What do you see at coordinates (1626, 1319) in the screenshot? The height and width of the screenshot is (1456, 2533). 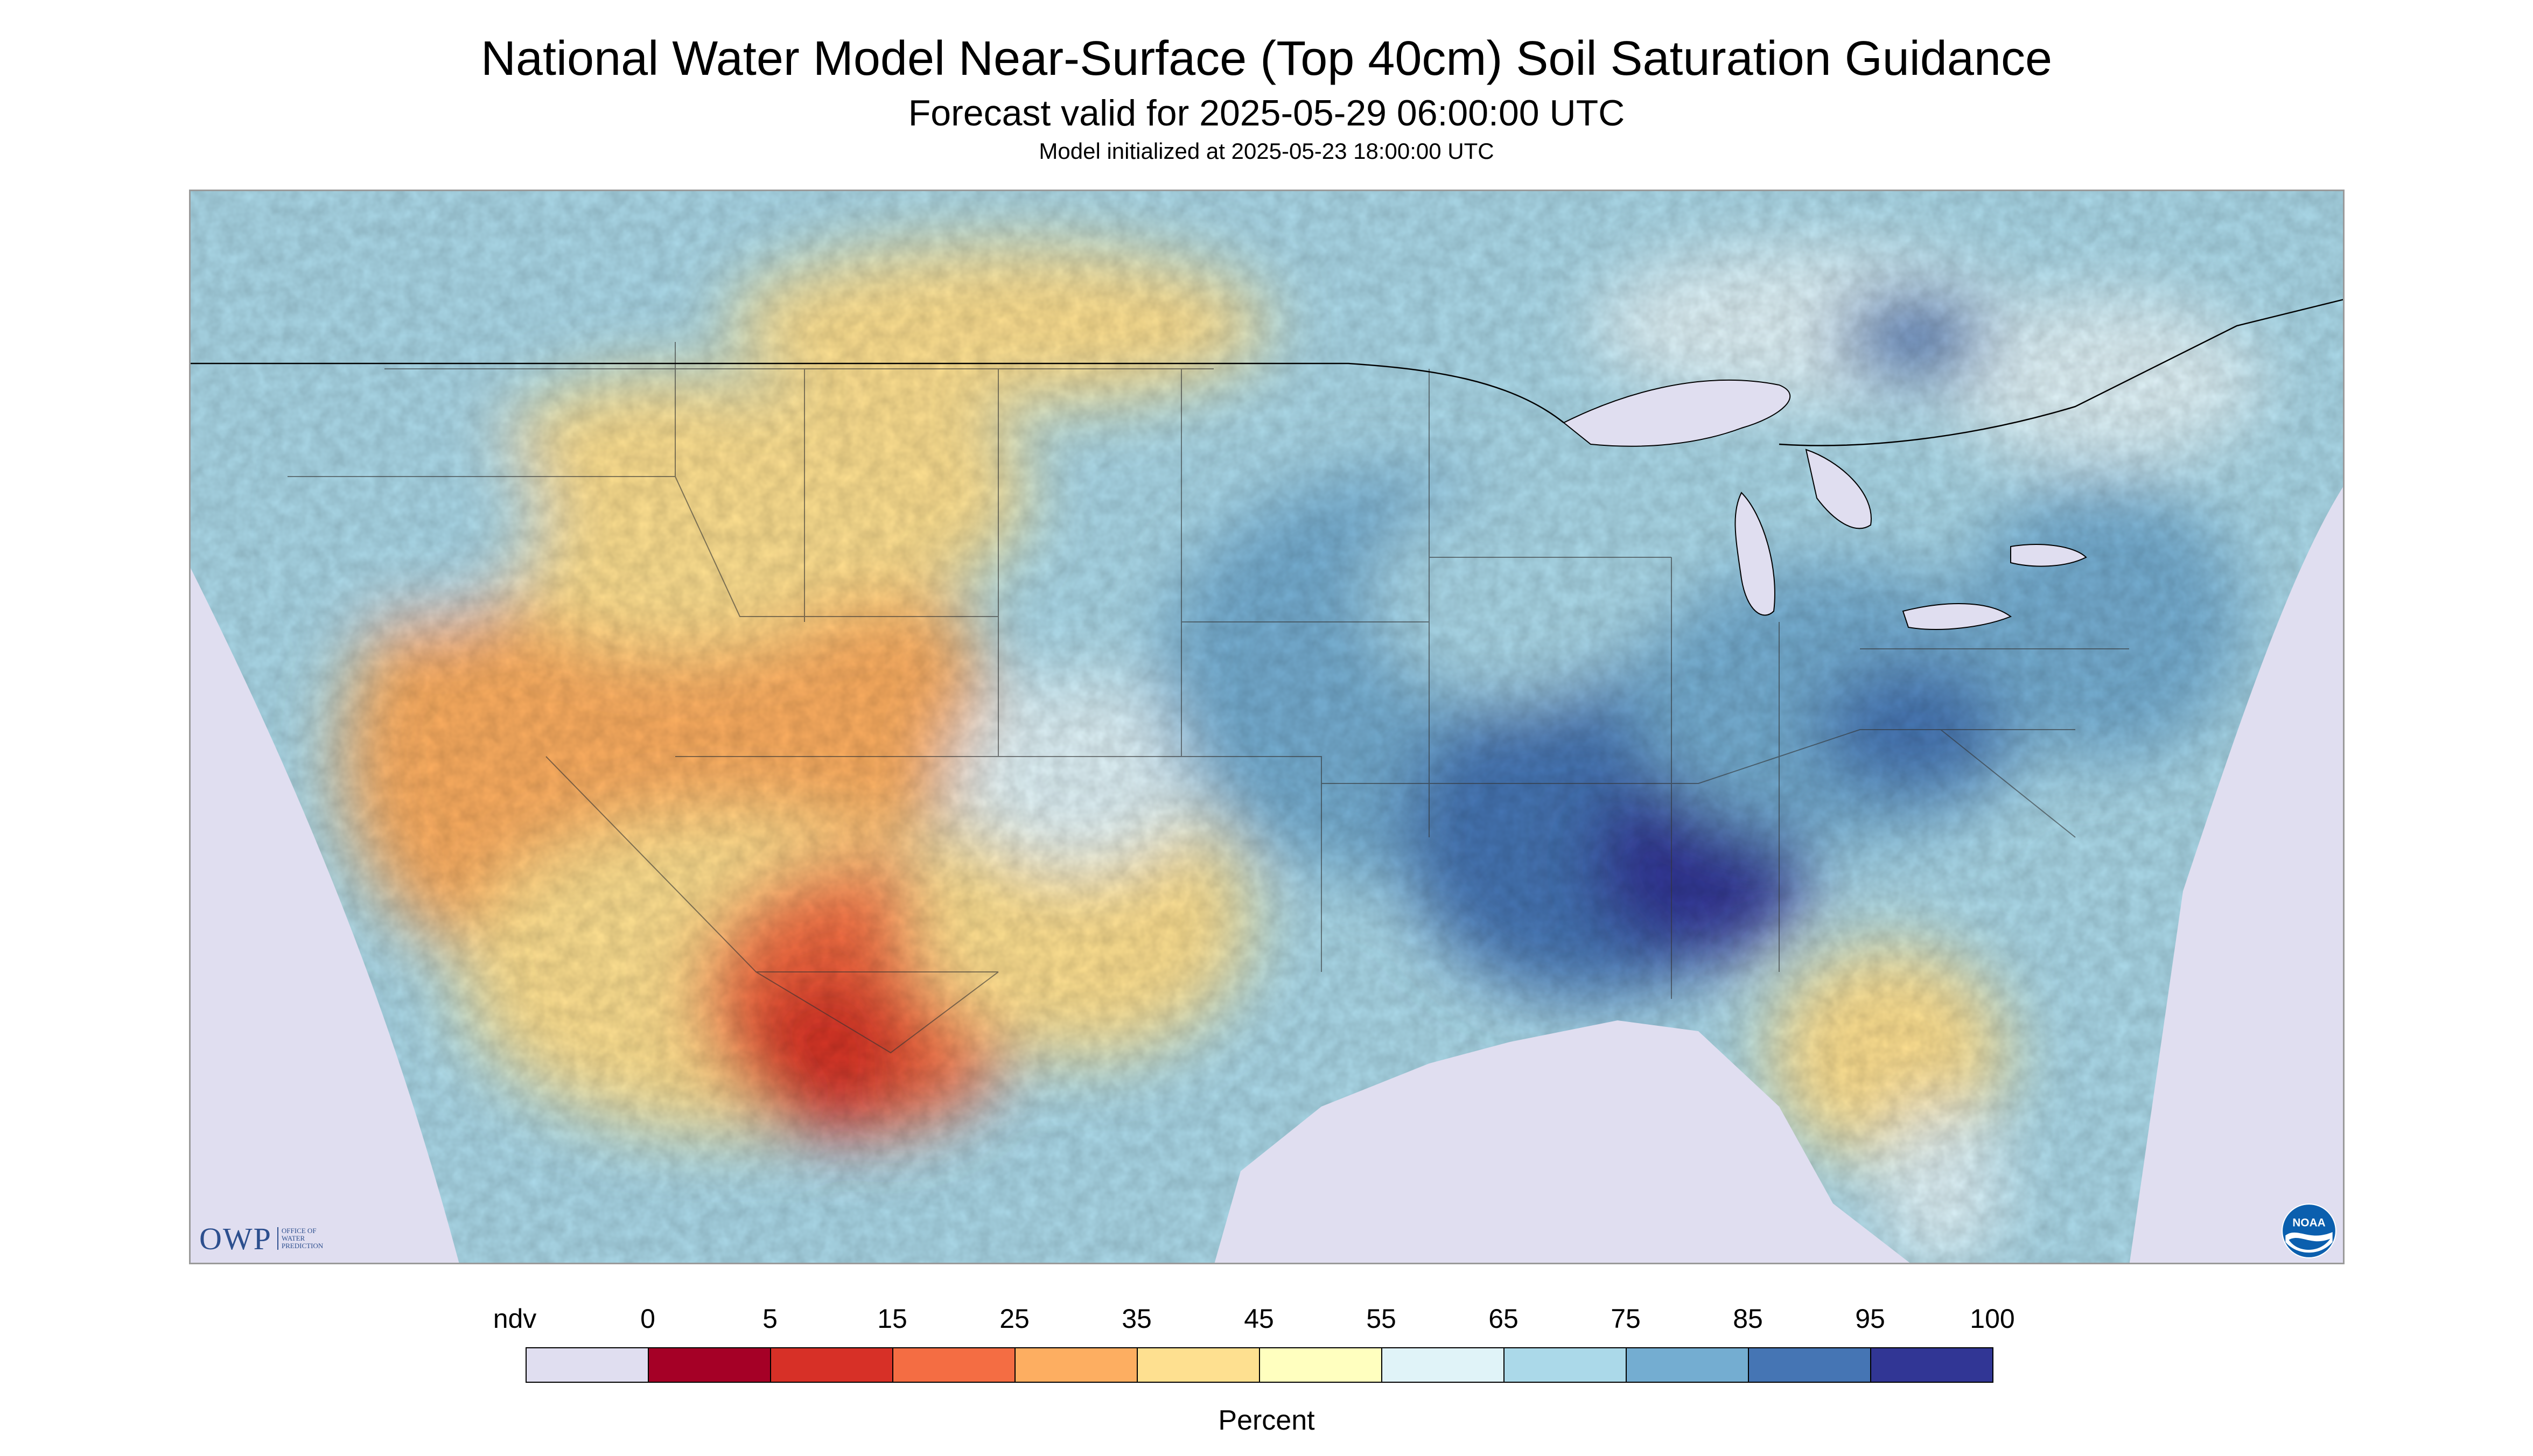 I see `legend-tick-label: 75` at bounding box center [1626, 1319].